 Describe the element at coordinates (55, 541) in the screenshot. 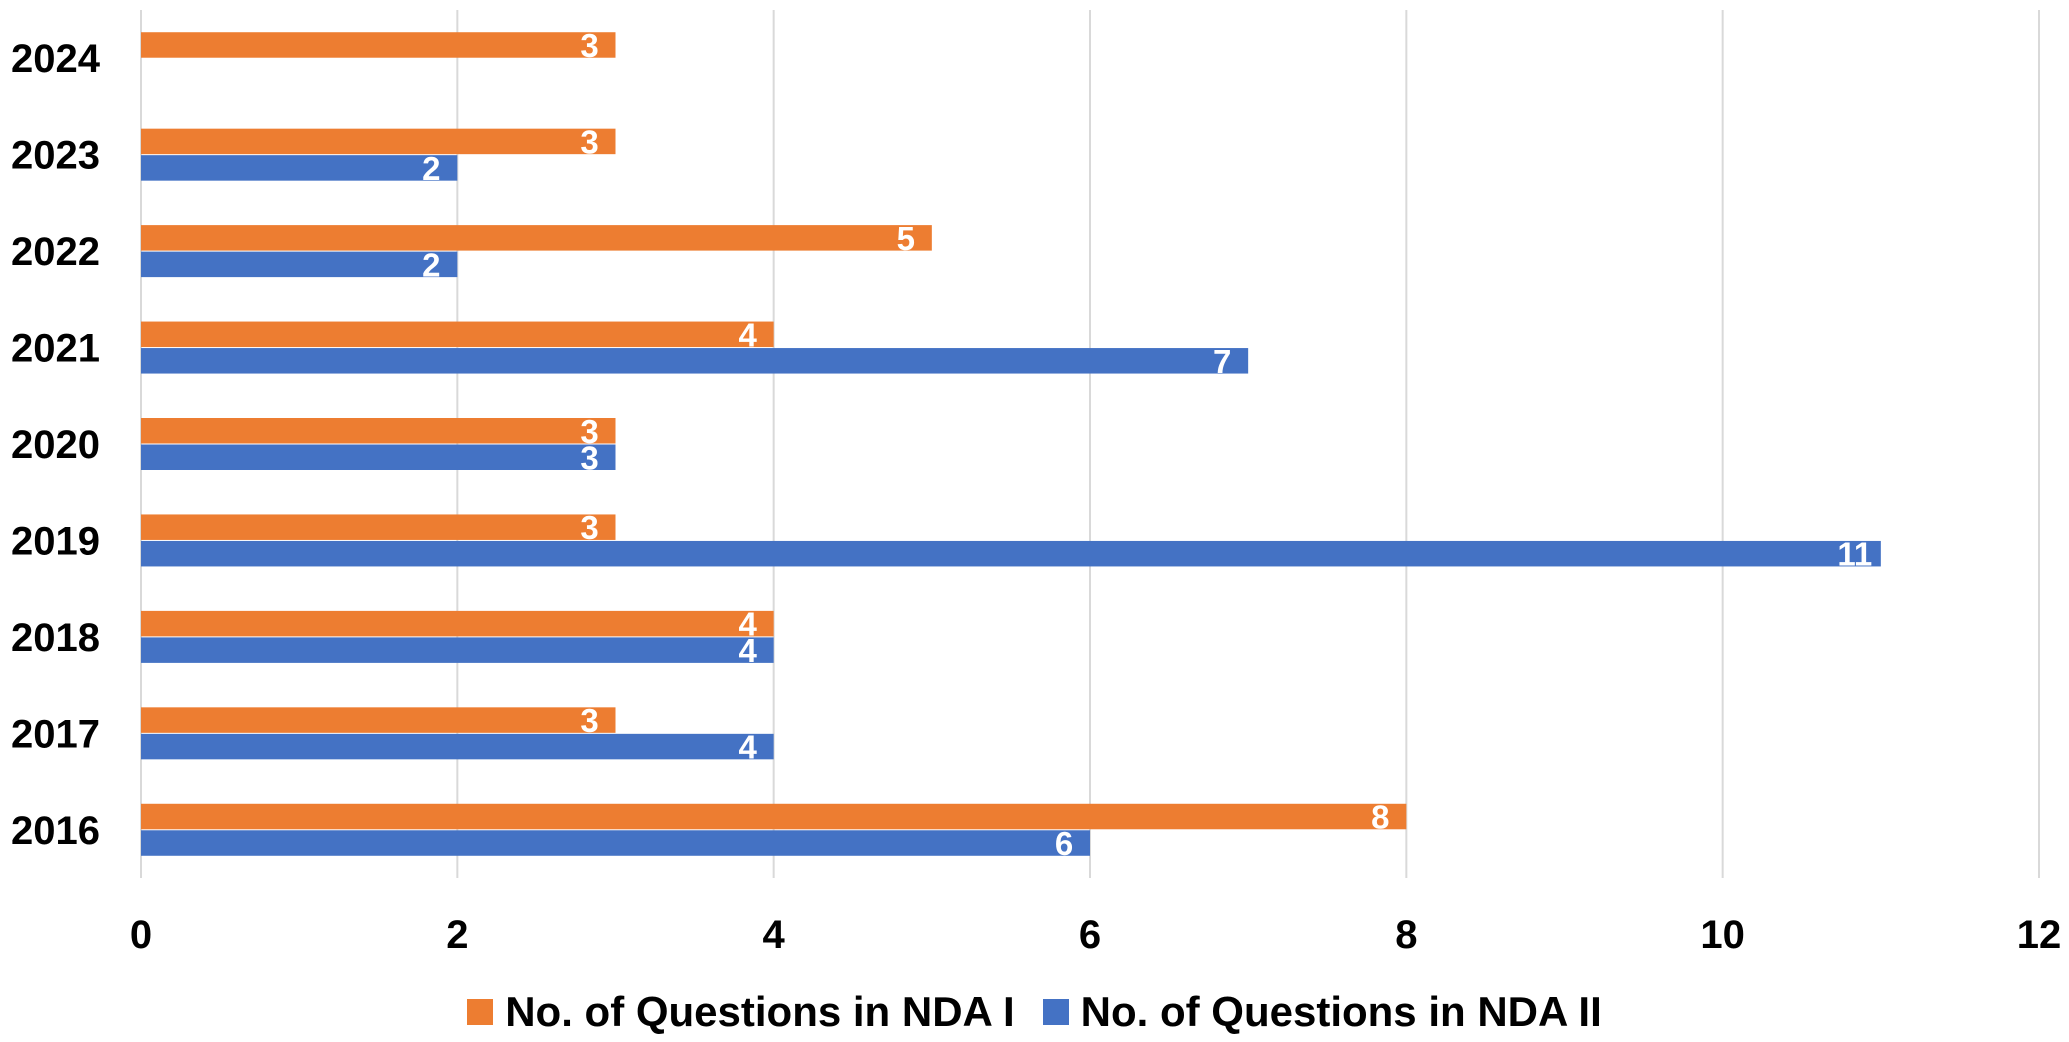

I see `y-tick-label: 2019` at that location.